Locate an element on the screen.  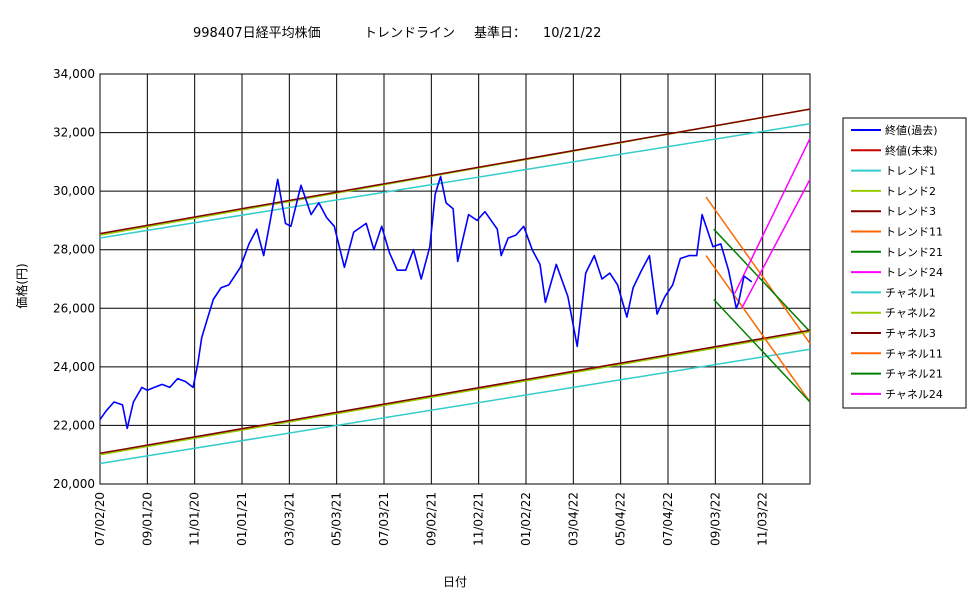
x-tick-label: 03/03/21 is located at coordinates (289, 519).